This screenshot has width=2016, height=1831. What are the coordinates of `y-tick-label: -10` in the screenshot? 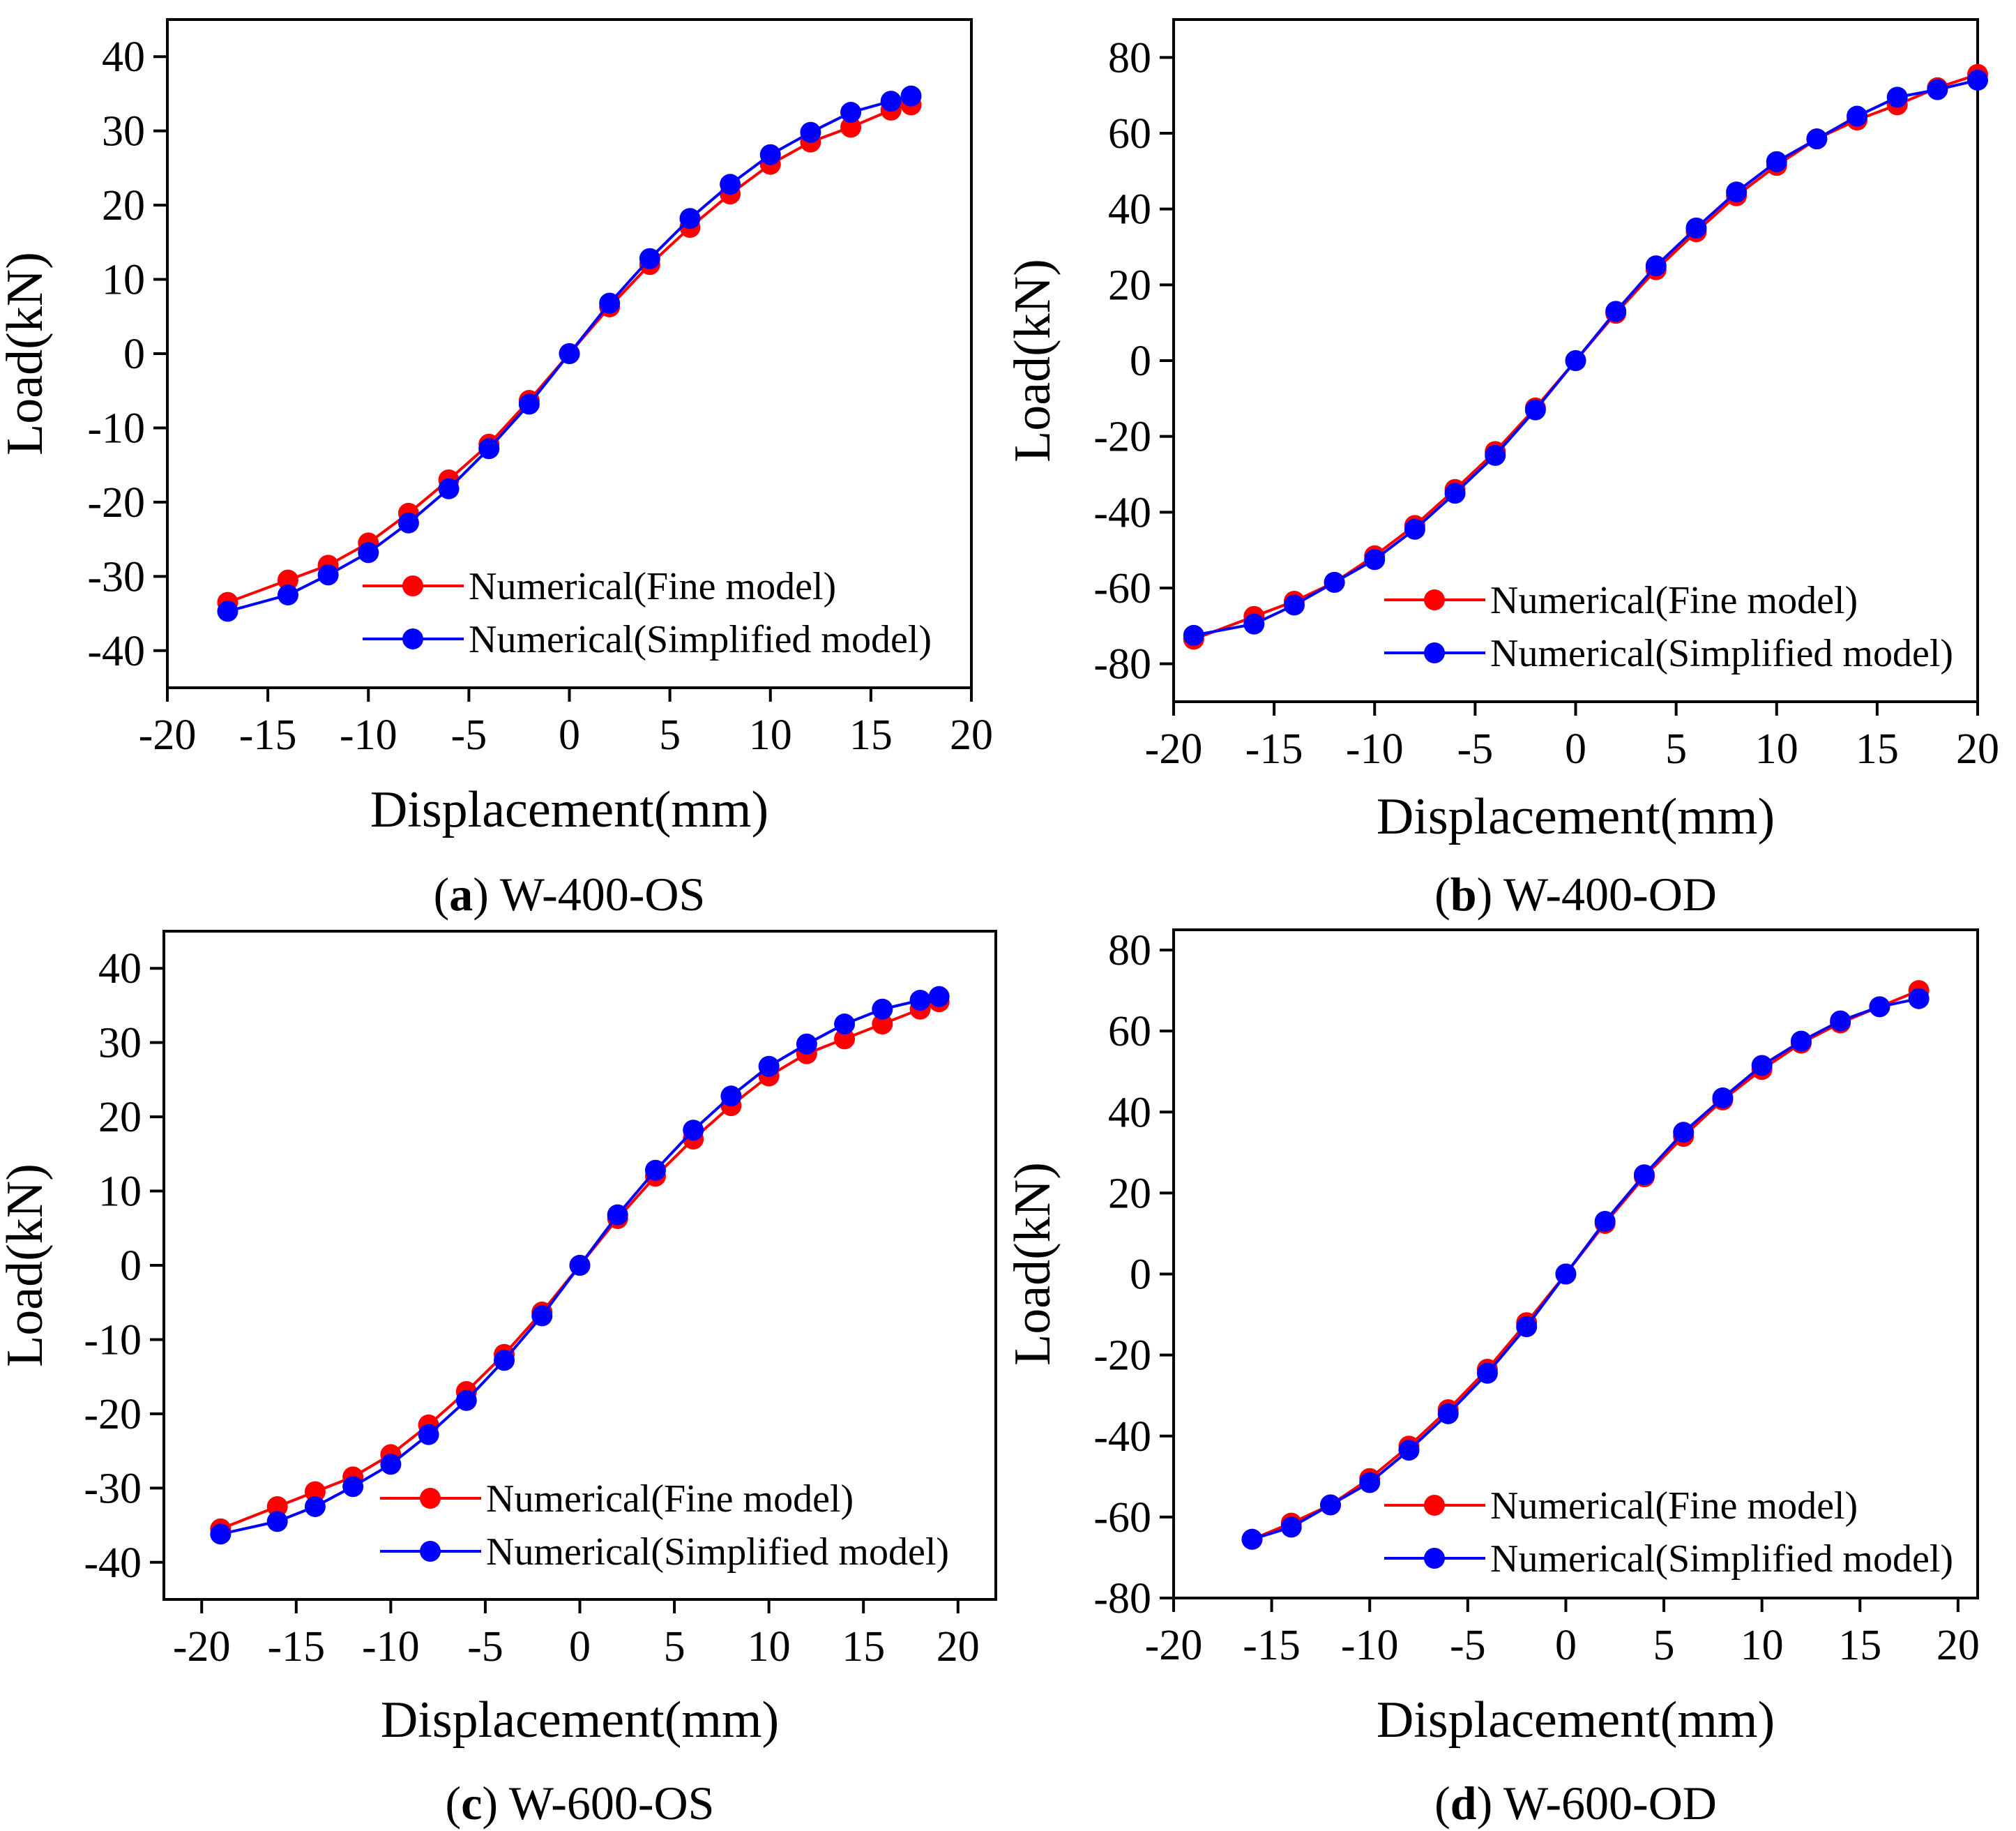 It's located at (113, 1340).